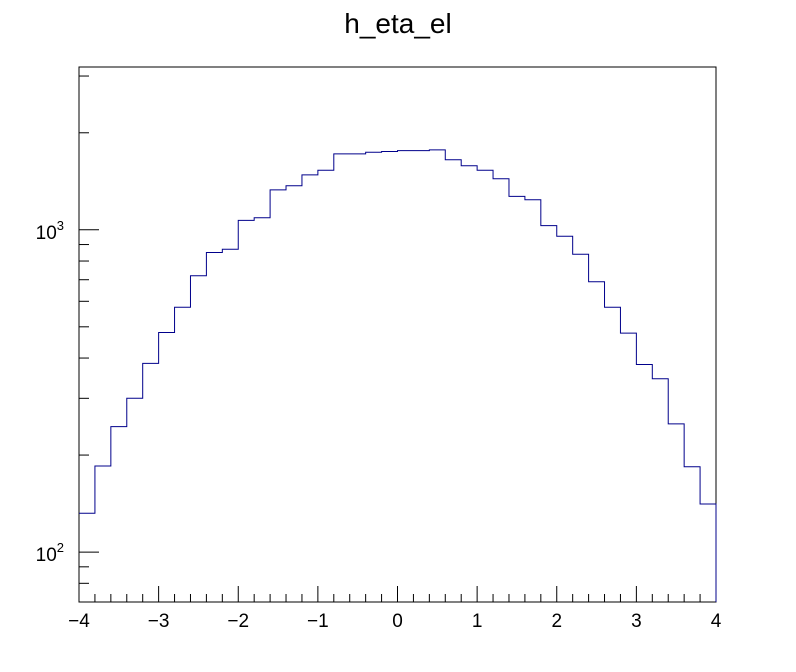 The width and height of the screenshot is (796, 672). I want to click on x-tick-label: 0, so click(397, 621).